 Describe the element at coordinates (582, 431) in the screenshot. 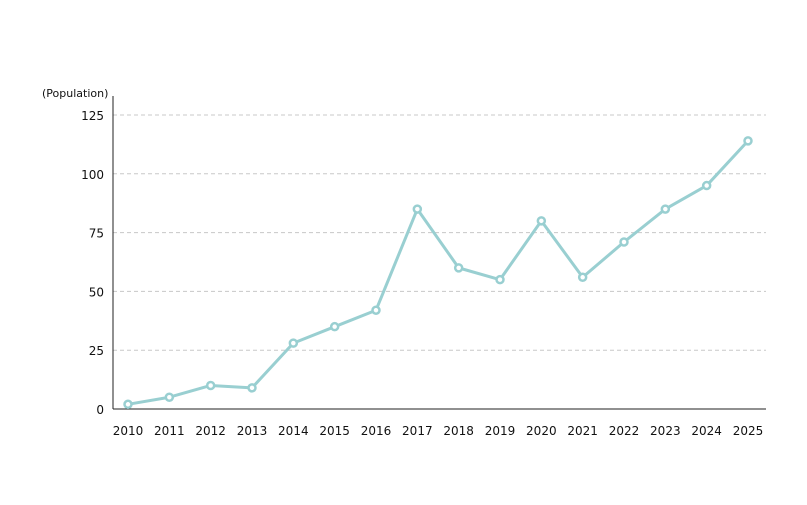

I see `x-tick-label: 2021` at that location.